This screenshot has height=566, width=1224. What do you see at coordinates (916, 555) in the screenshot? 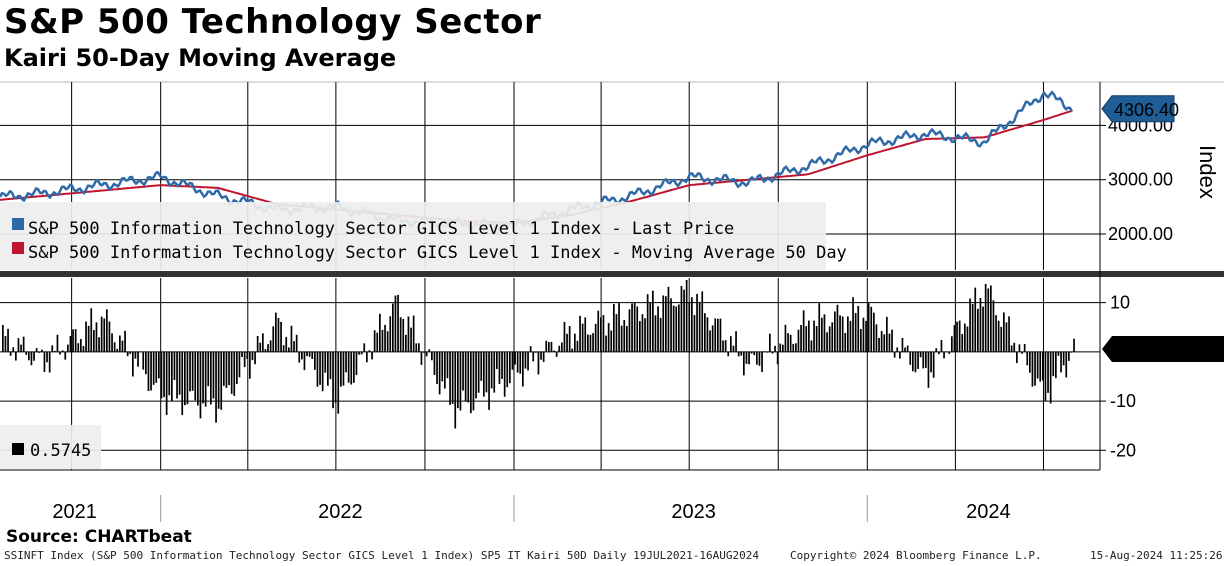
I see `footer-copyright: Copyright© 2024 Bloomberg Finance L.P.` at bounding box center [916, 555].